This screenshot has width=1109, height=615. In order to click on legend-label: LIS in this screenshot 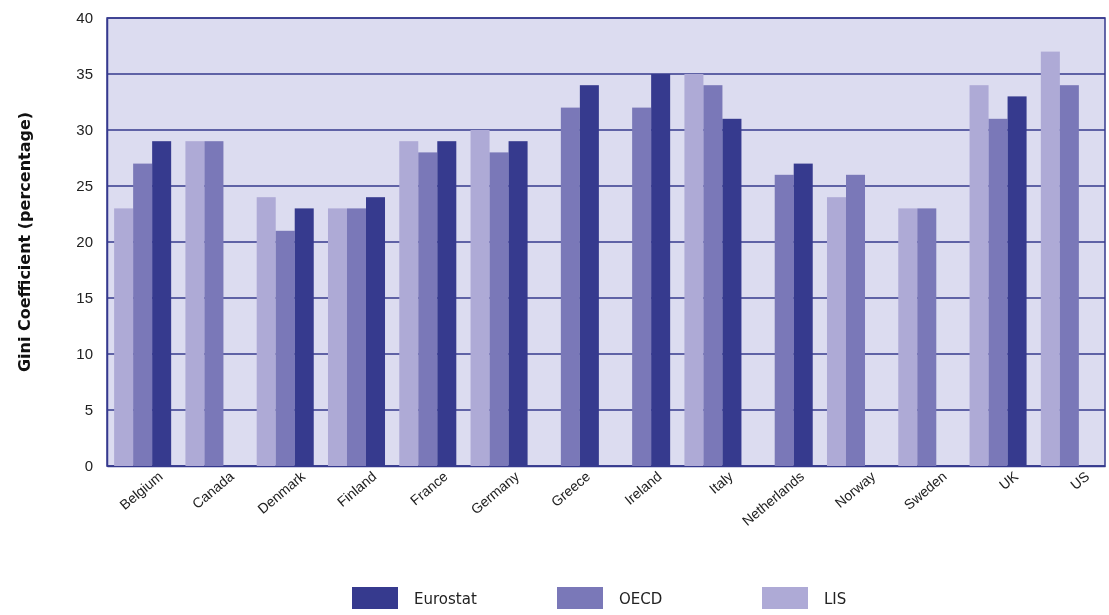, I will do `click(835, 599)`.